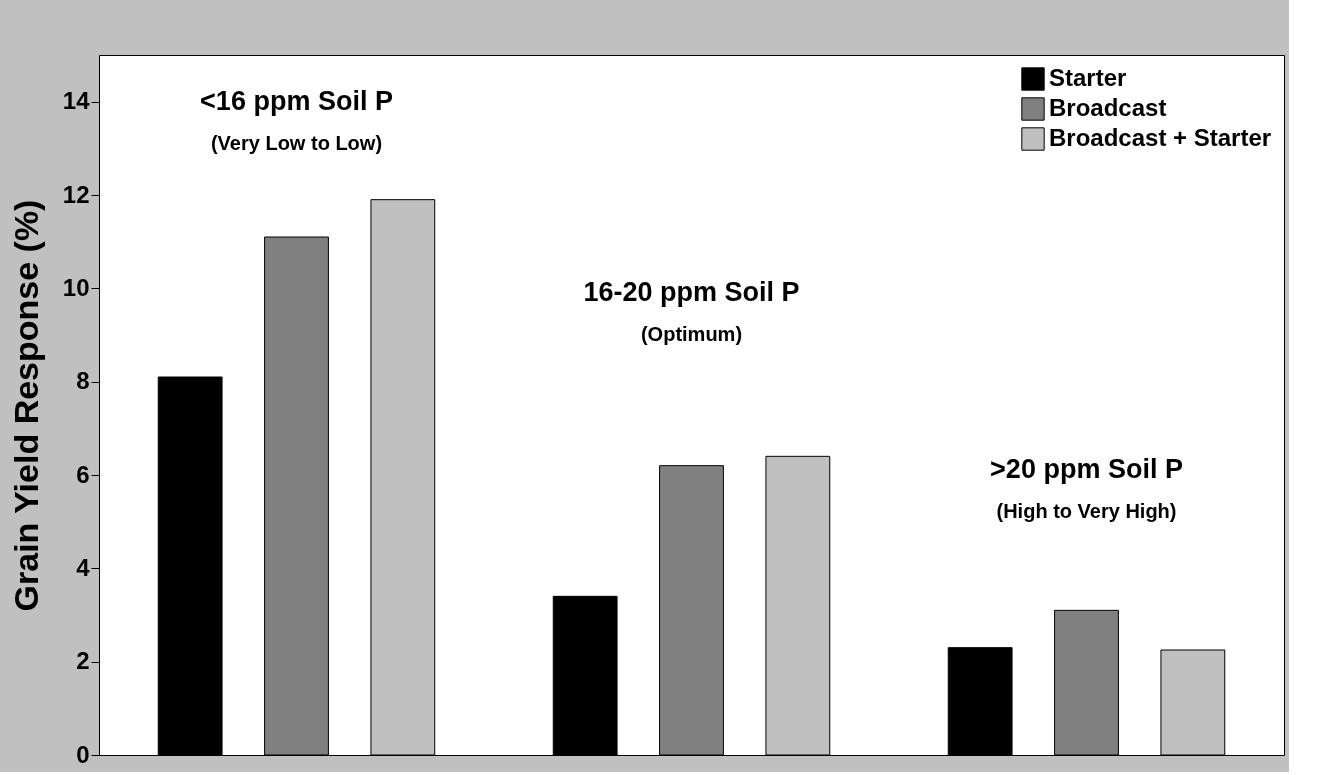  What do you see at coordinates (1160, 137) in the screenshot?
I see `legend-label: Broadcast + Starter` at bounding box center [1160, 137].